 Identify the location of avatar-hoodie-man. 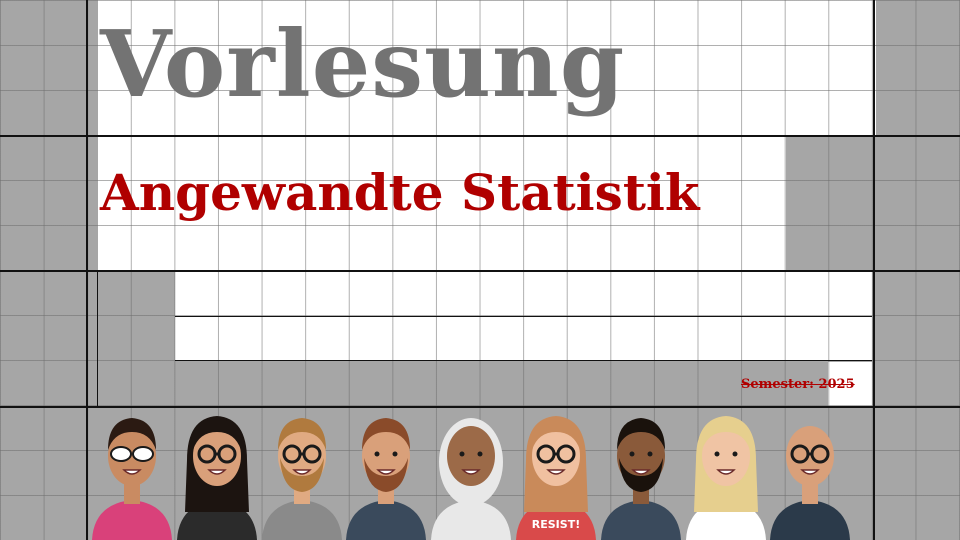
(386, 479).